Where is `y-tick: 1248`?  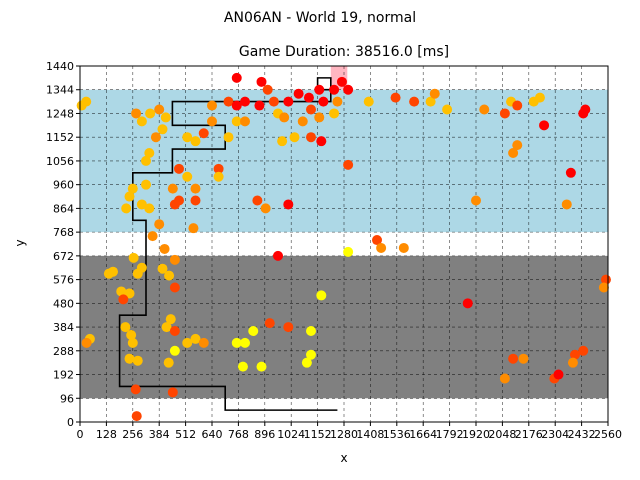
y-tick: 1248 is located at coordinates (63, 113).